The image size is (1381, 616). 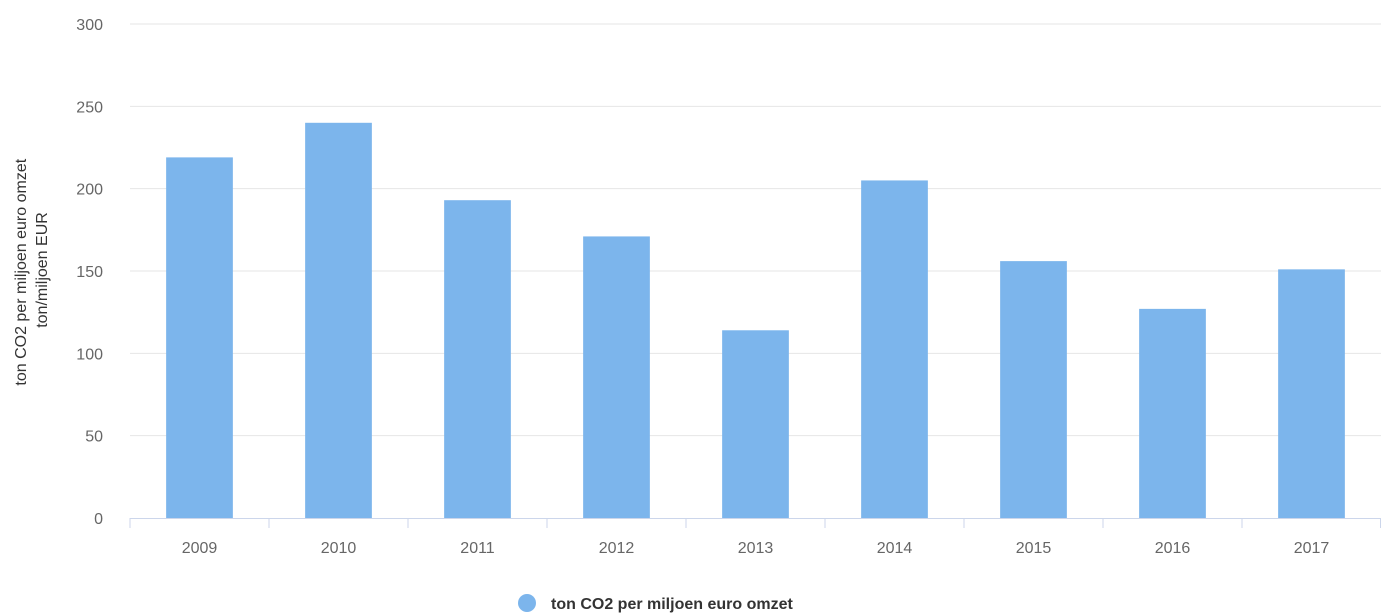 I want to click on x-tick-label: 2010, so click(x=339, y=548).